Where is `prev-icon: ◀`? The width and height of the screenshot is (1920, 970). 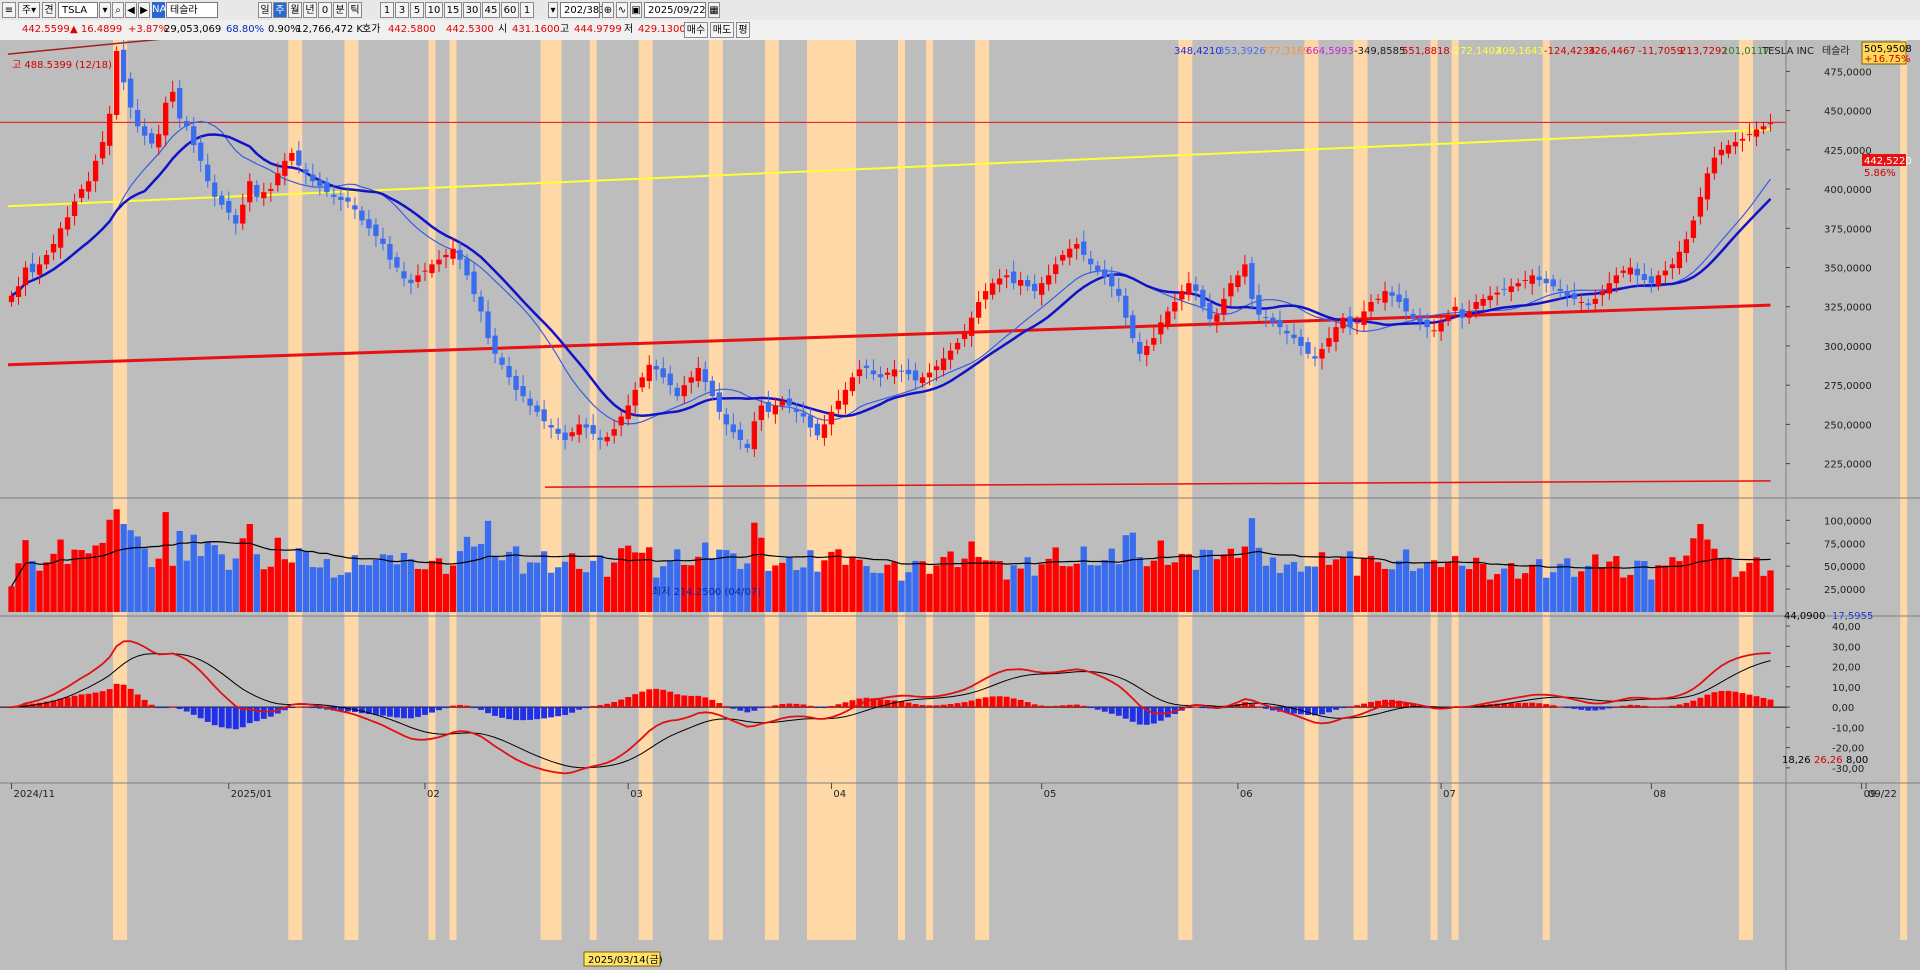
prev-icon: ◀ is located at coordinates (131, 10).